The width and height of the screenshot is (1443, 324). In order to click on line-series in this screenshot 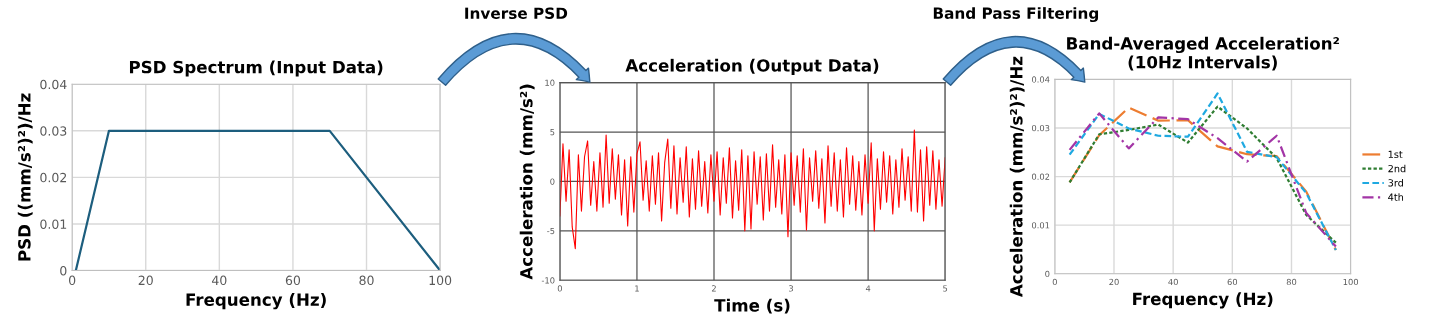, I will do `click(752, 189)`.